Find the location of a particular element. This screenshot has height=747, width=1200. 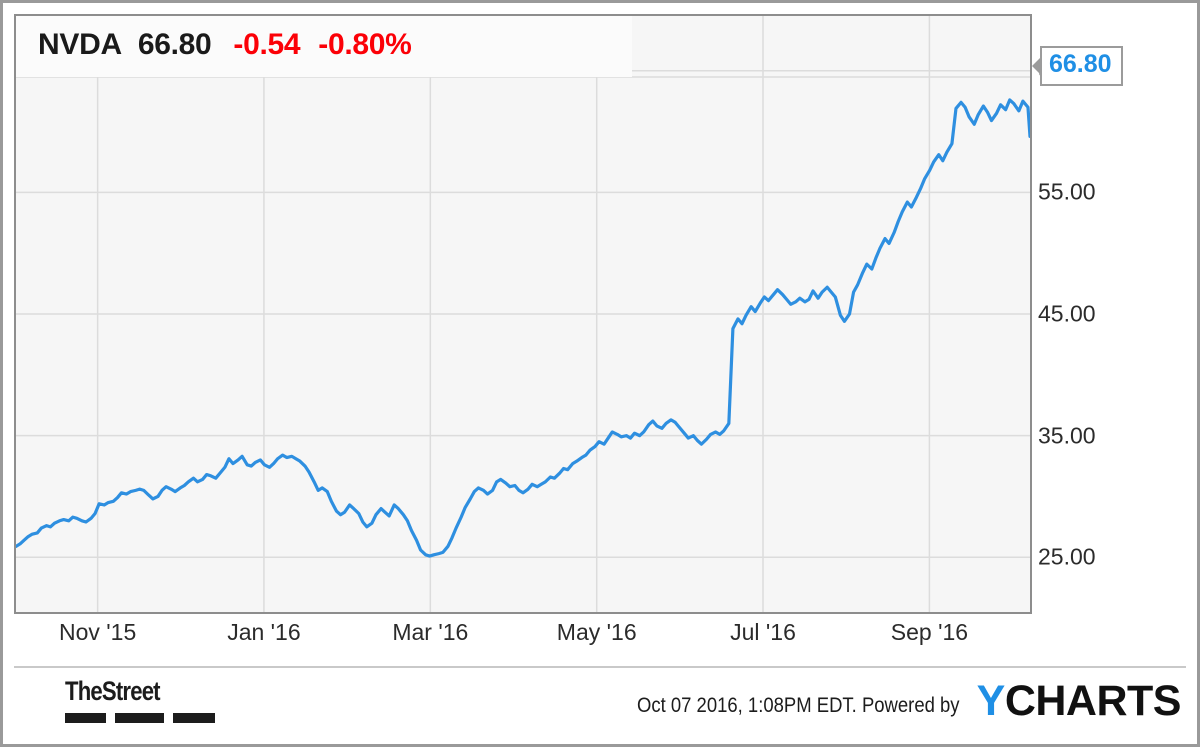

y-axis-tick-label: 45.00 is located at coordinates (1067, 313).